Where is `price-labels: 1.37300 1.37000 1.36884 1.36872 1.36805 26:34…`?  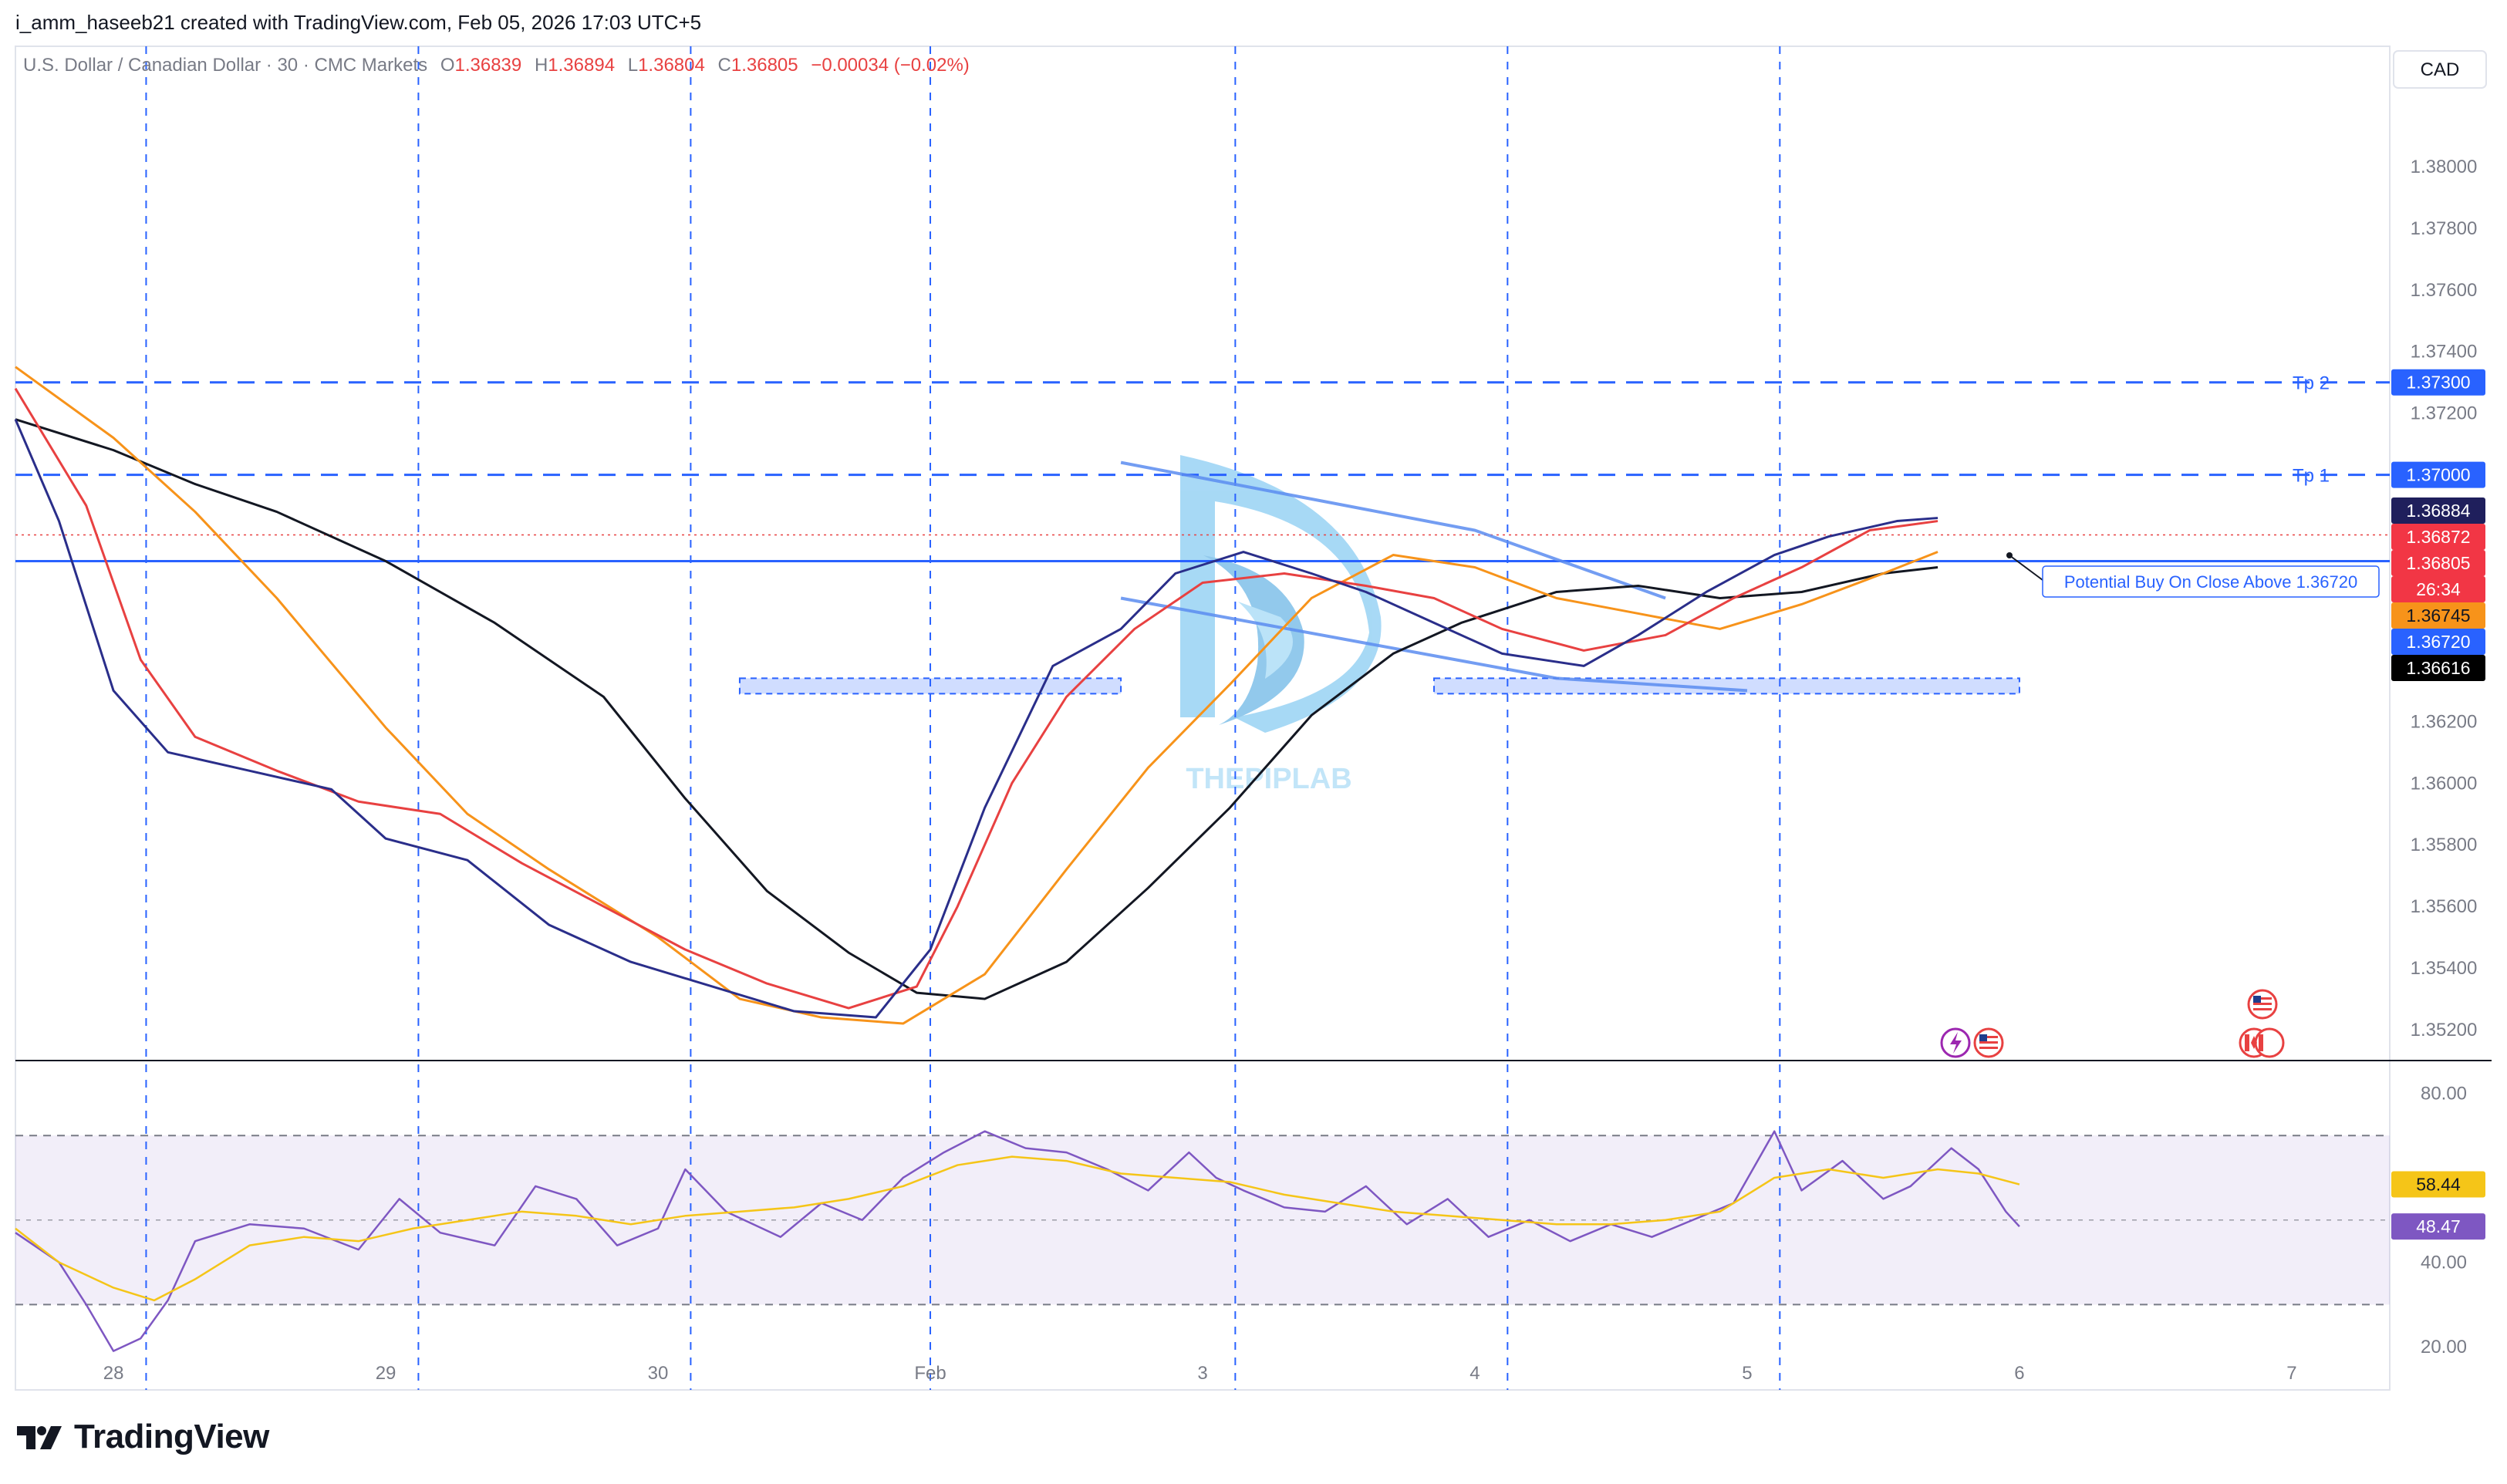 price-labels: 1.37300 1.37000 1.36884 1.36872 1.36805 26:34… is located at coordinates (2438, 525).